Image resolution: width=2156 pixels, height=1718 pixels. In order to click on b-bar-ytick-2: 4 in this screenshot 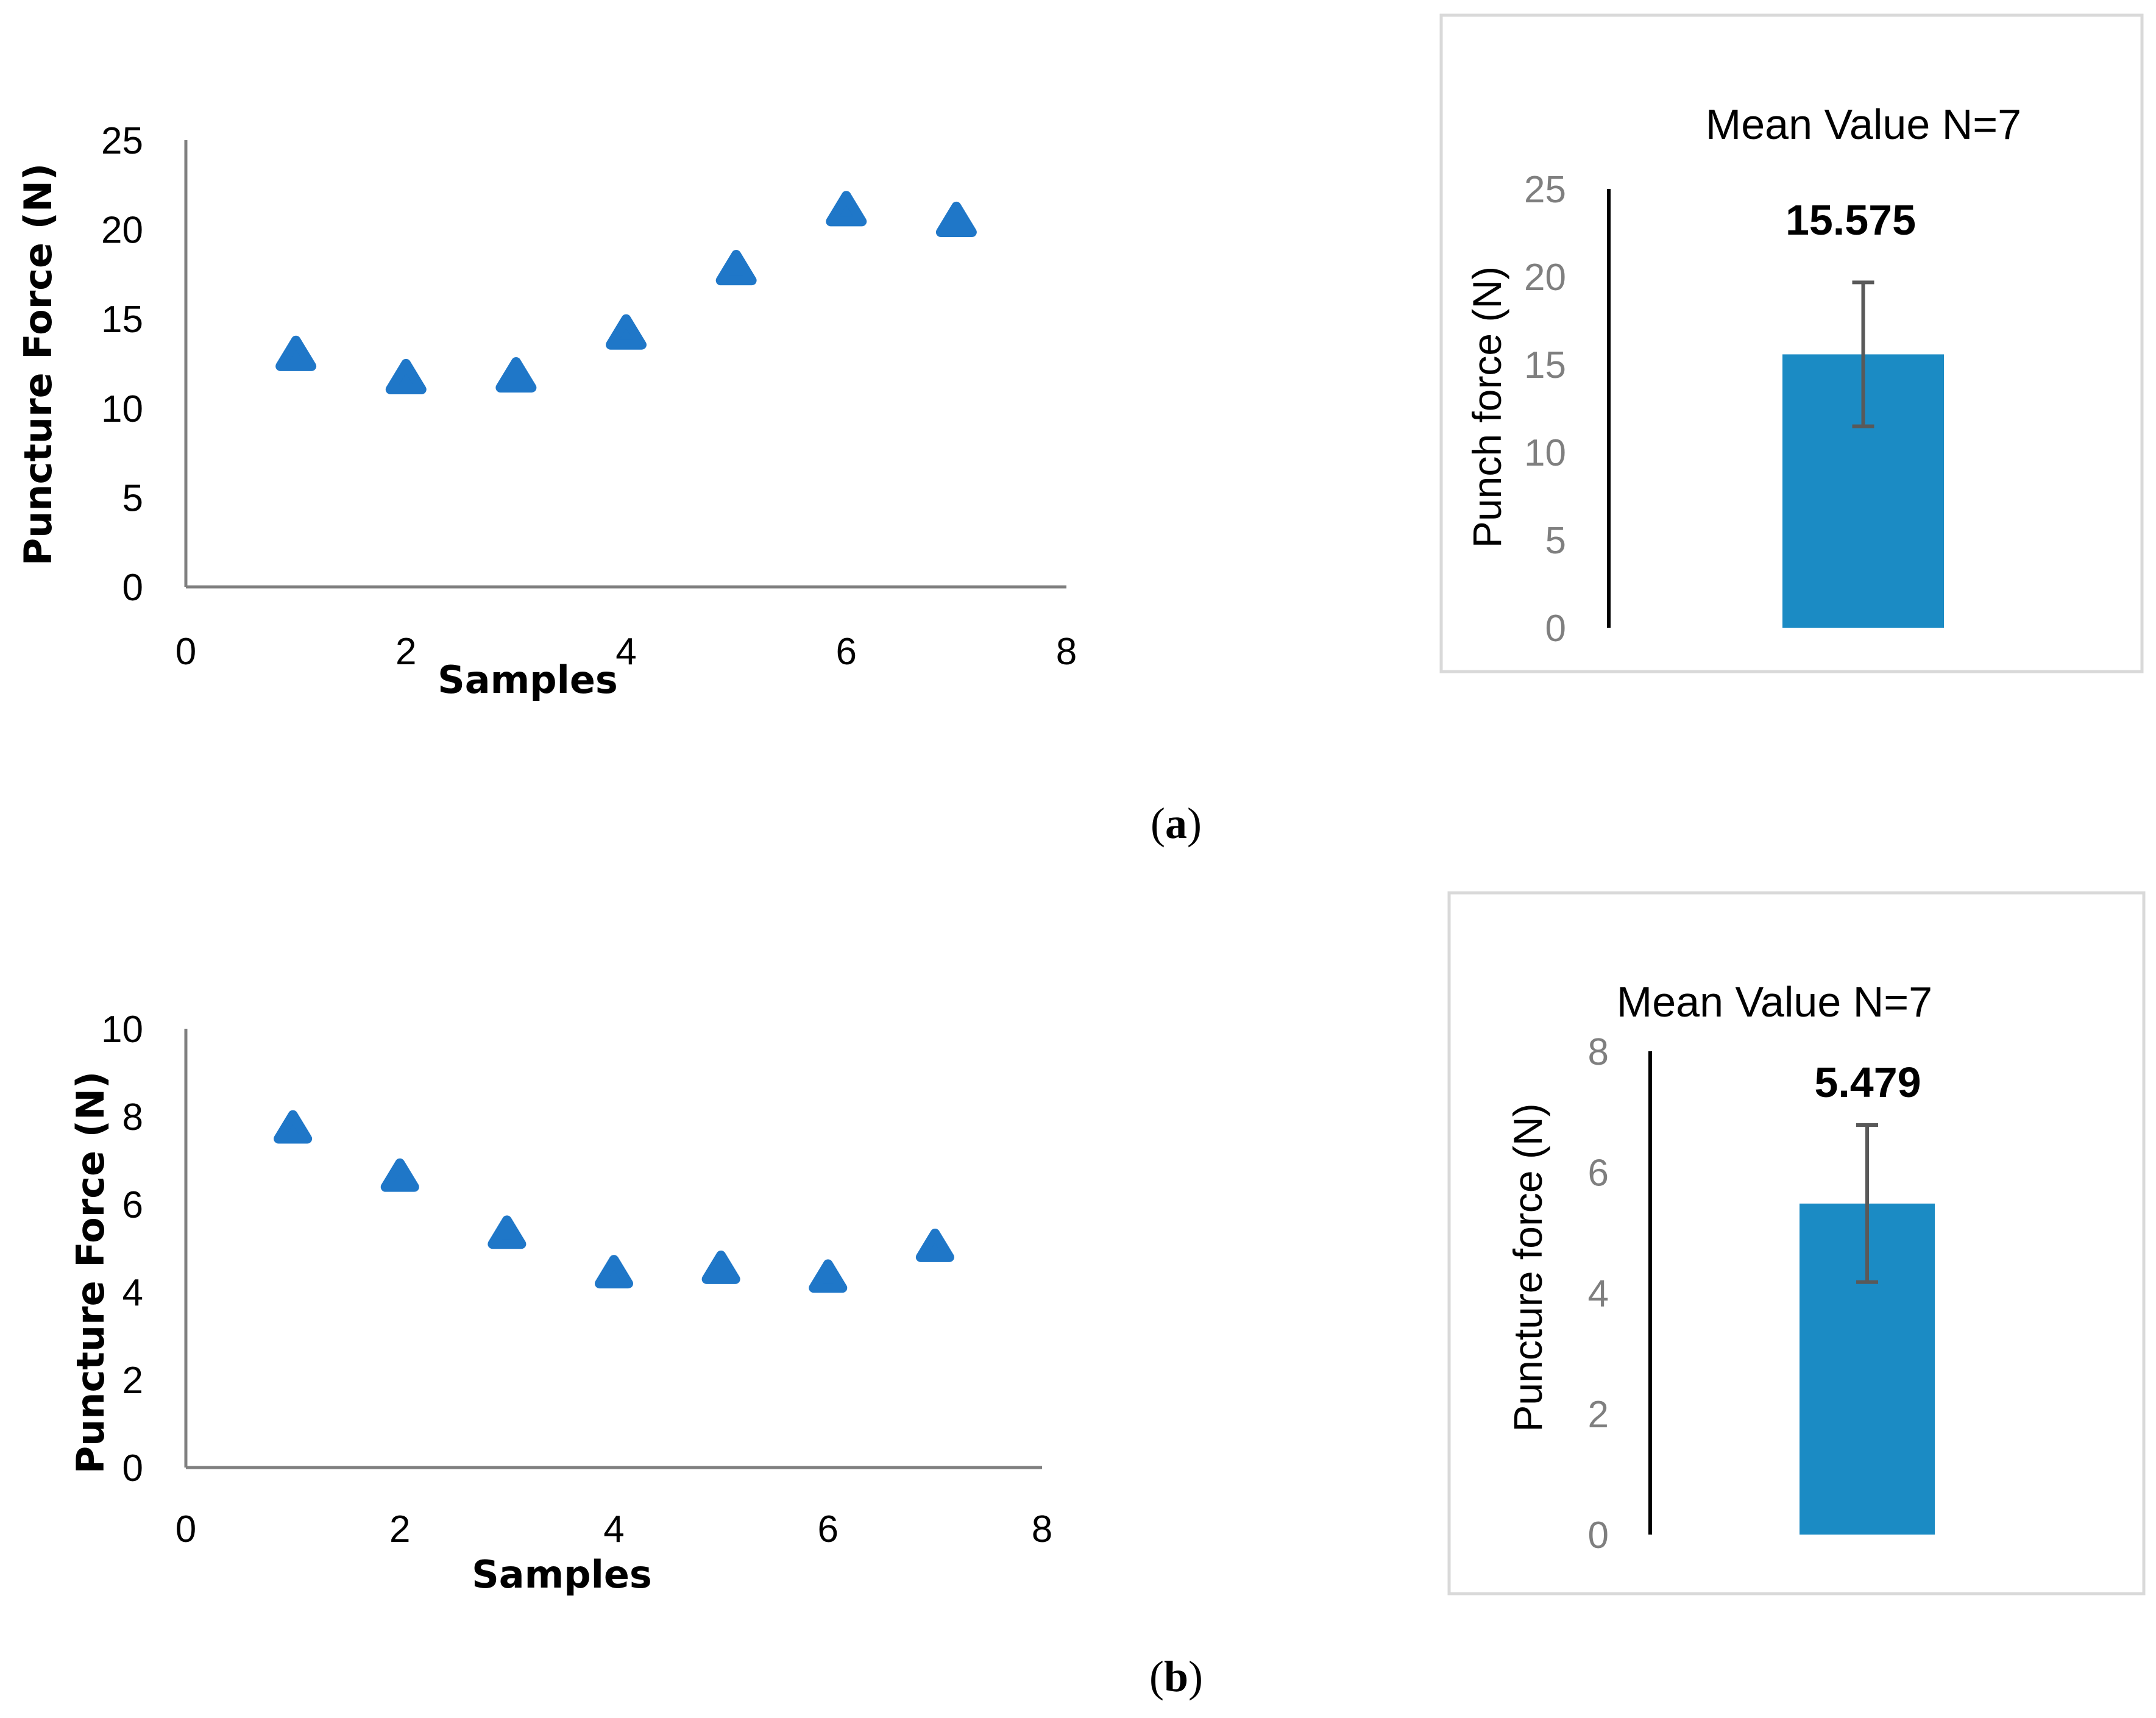, I will do `click(1598, 1294)`.